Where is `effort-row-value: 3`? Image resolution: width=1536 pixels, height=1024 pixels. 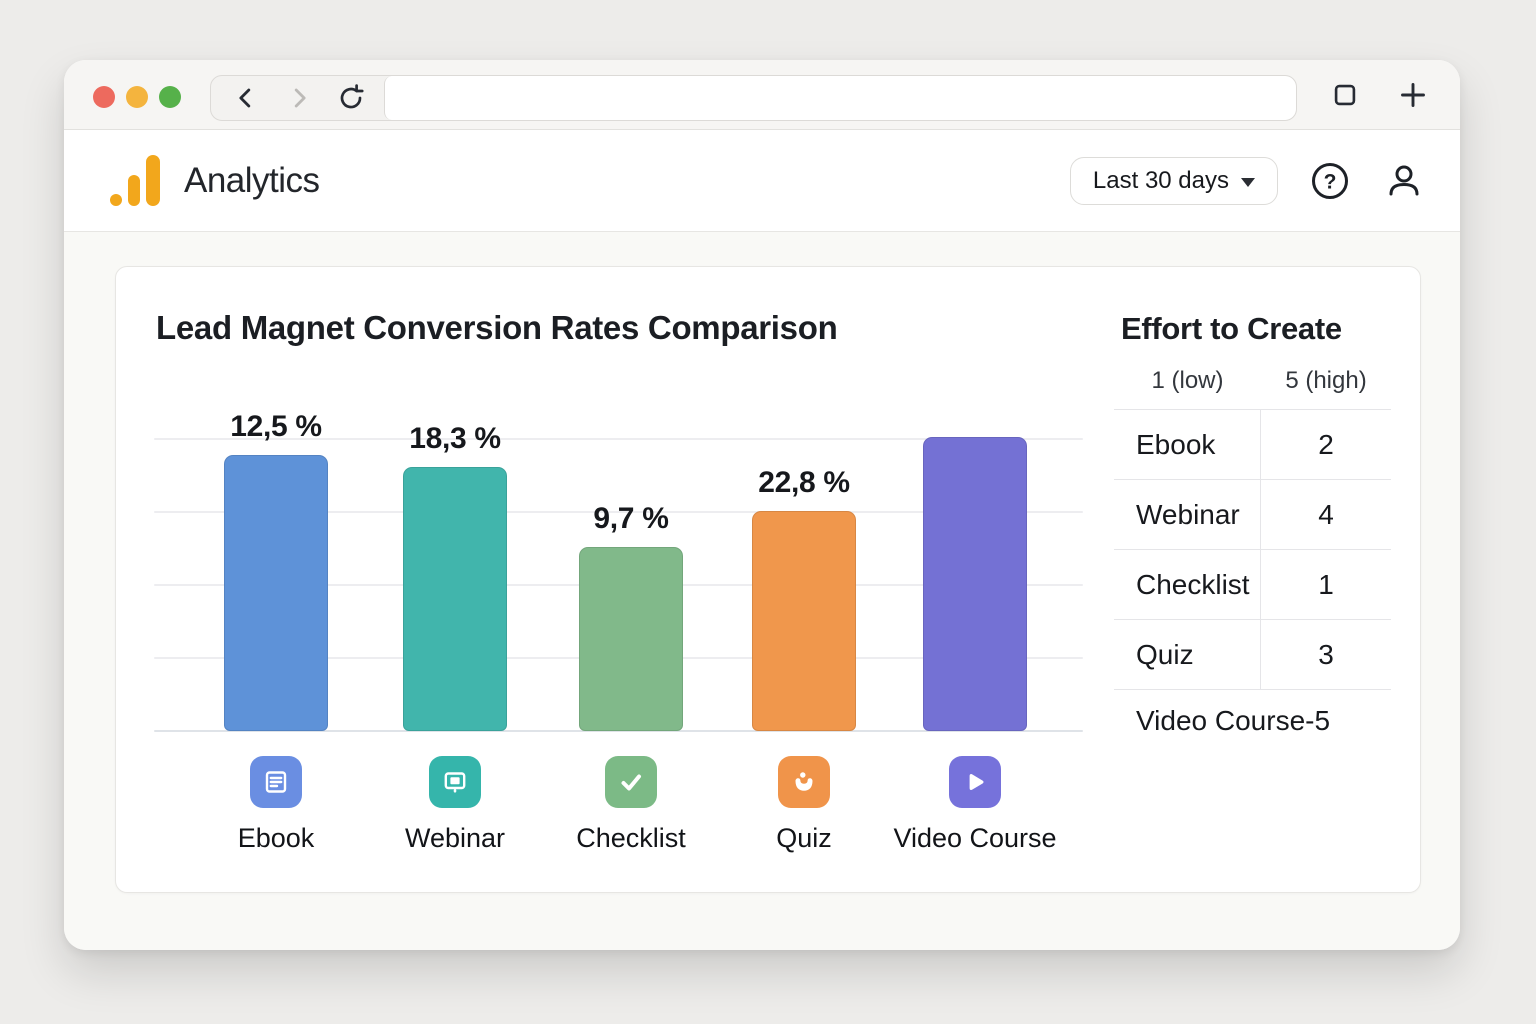
effort-row-value: 3 is located at coordinates (1326, 654).